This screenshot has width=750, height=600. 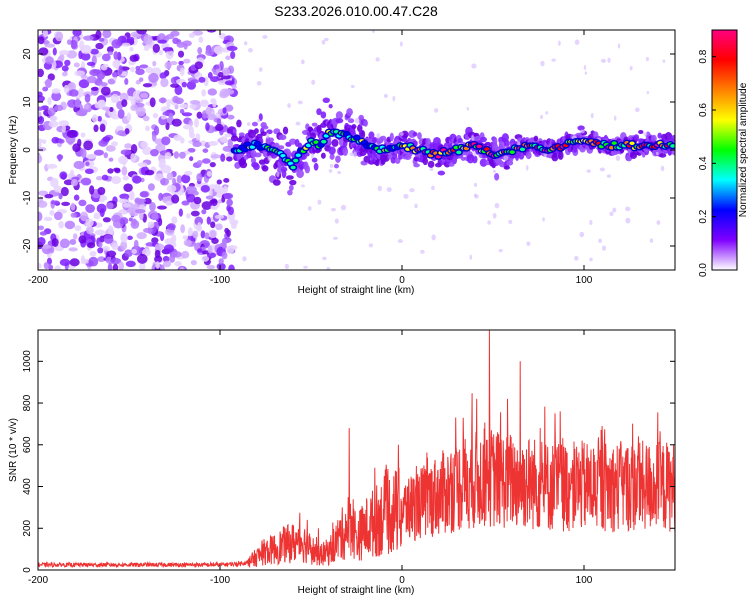 What do you see at coordinates (356, 290) in the screenshot?
I see `top-x-axis-label: Height of straight line (km)` at bounding box center [356, 290].